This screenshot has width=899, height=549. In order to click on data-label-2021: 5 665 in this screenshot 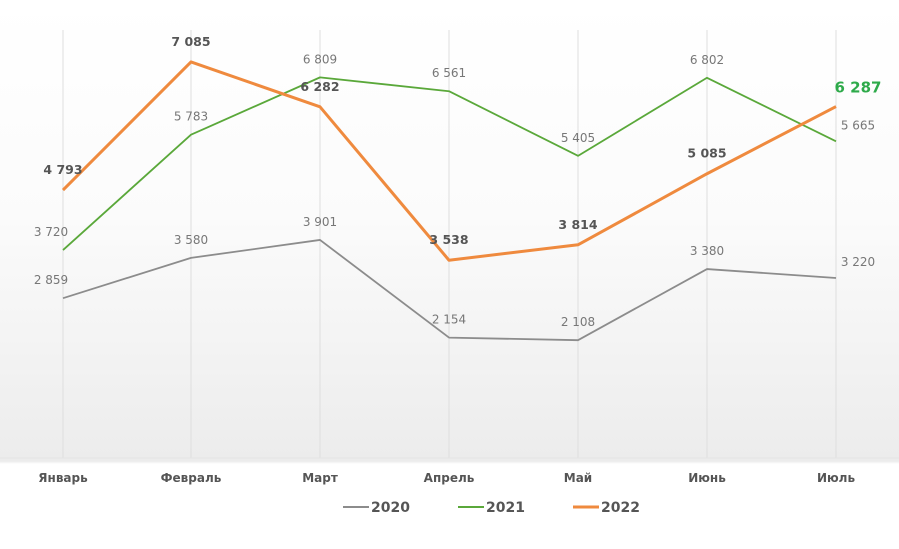, I will do `click(858, 125)`.